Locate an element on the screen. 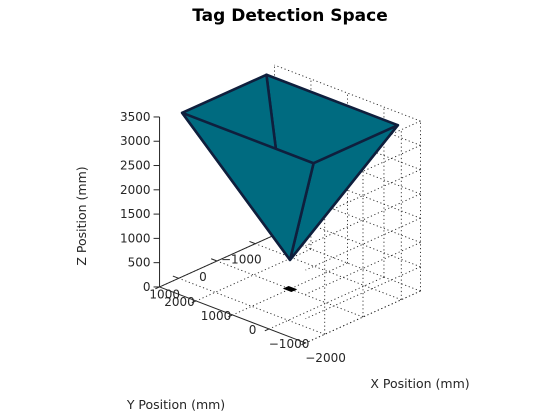  z-tick-label: 0 is located at coordinates (147, 287).